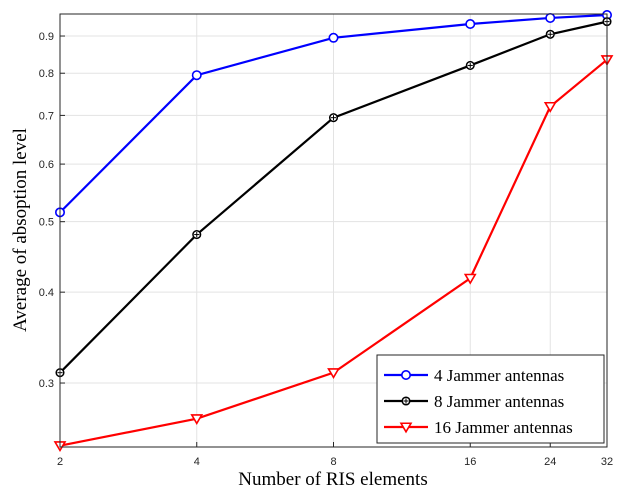  What do you see at coordinates (607, 462) in the screenshot?
I see `x-tick-label: 32` at bounding box center [607, 462].